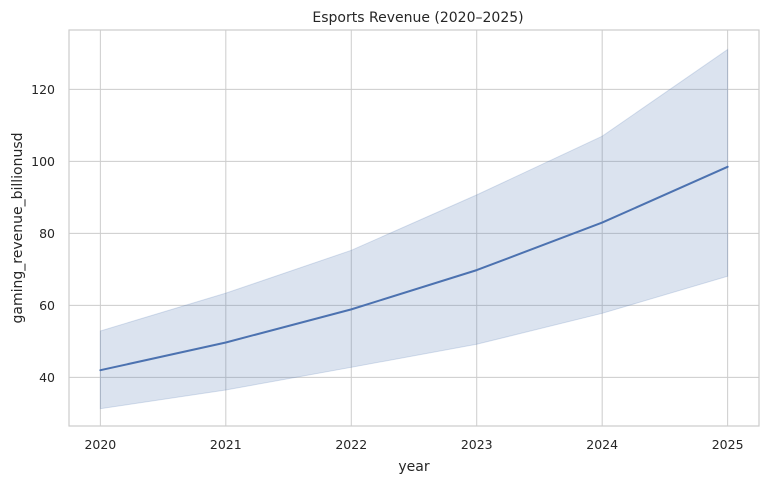  I want to click on y-tick-labels: 40 60 80 100 120, so click(43, 233).